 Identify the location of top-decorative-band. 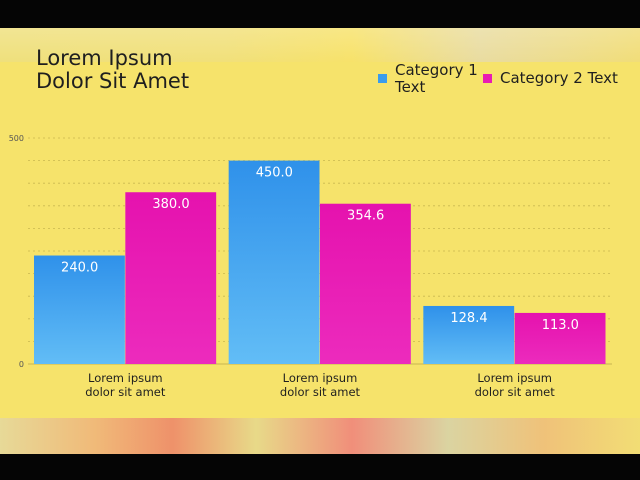
(320, 45).